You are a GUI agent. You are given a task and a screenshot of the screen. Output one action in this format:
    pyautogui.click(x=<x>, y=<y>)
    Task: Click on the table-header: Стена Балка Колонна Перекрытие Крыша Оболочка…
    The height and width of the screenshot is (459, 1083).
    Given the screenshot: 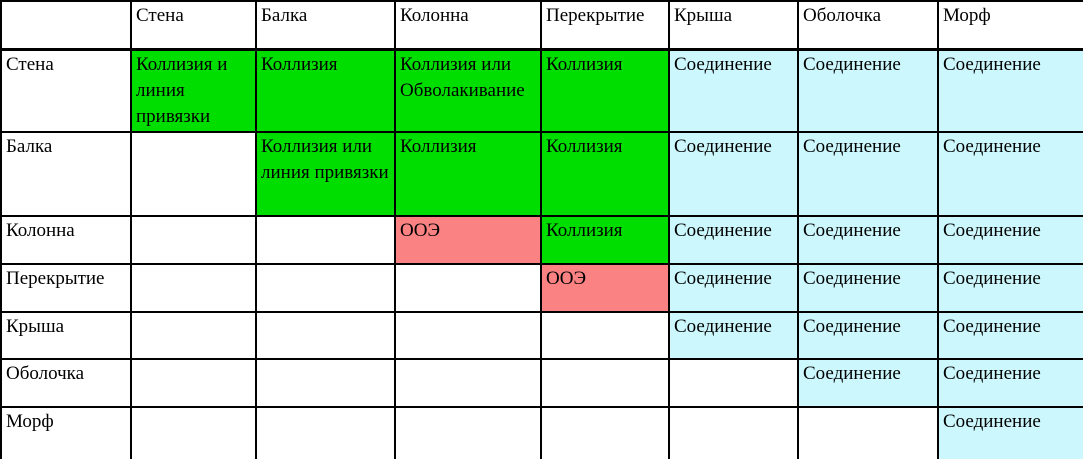 What is the action you would take?
    pyautogui.click(x=541, y=25)
    